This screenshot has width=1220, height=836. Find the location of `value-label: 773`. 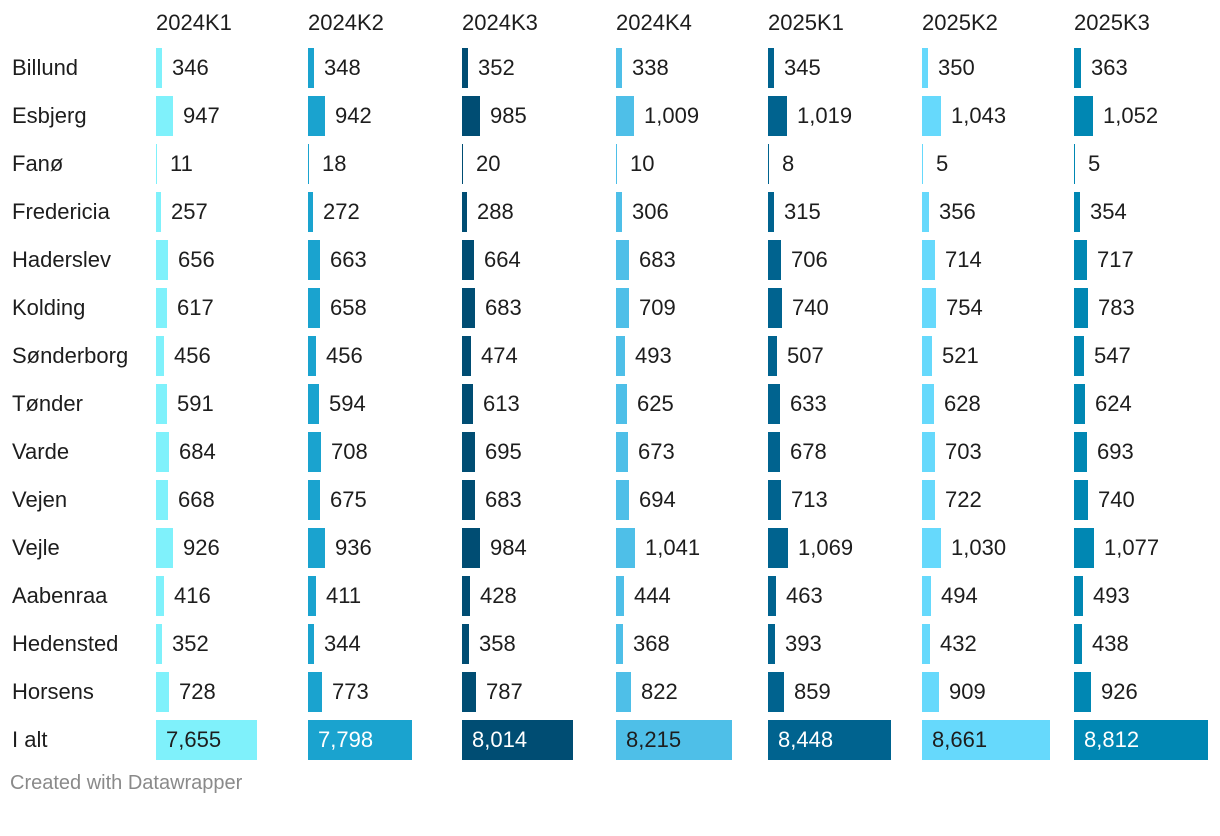

value-label: 773 is located at coordinates (350, 691).